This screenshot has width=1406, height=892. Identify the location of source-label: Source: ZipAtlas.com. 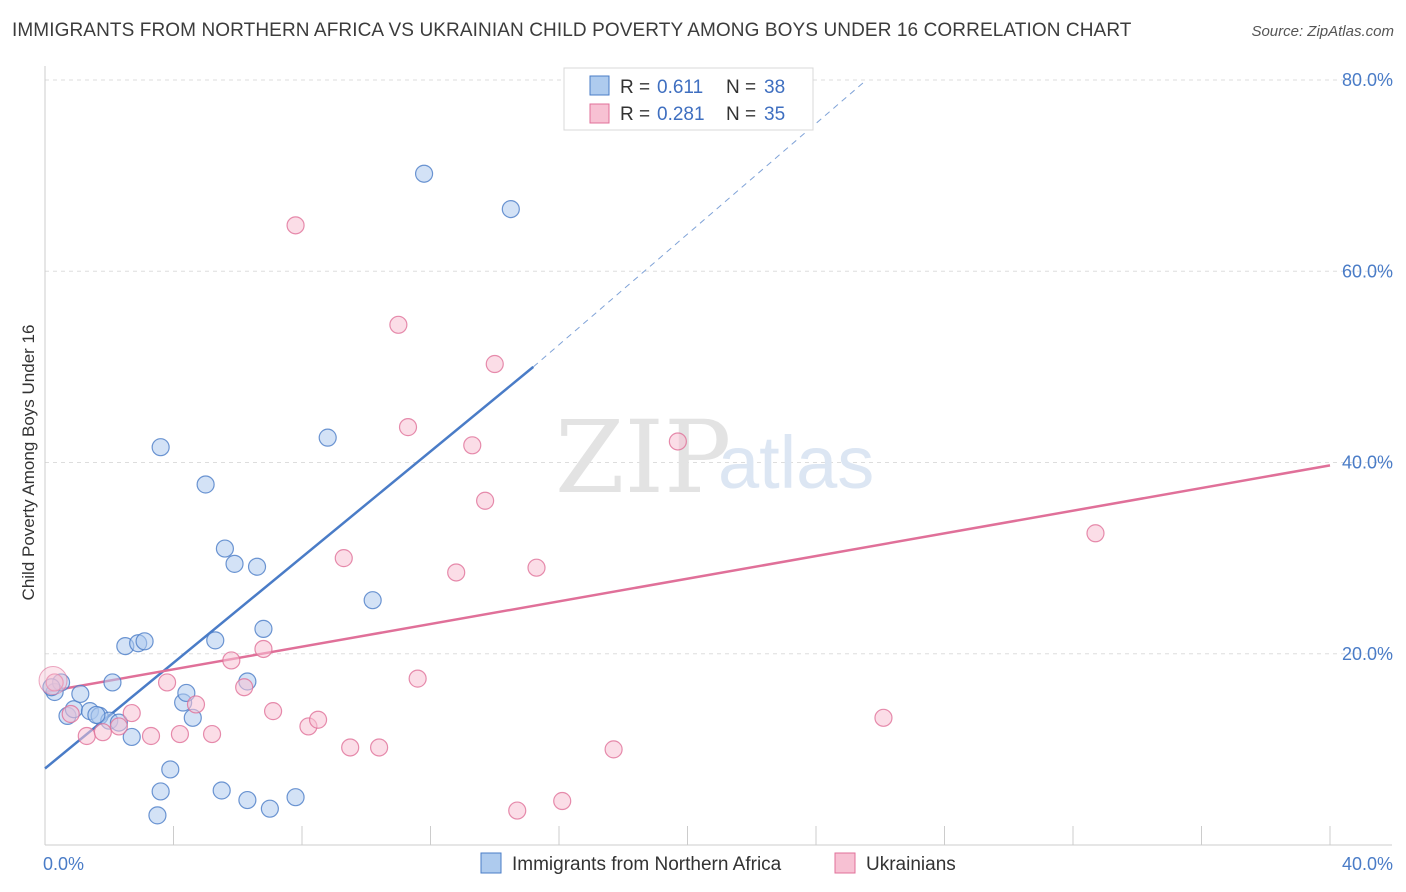
(1322, 31).